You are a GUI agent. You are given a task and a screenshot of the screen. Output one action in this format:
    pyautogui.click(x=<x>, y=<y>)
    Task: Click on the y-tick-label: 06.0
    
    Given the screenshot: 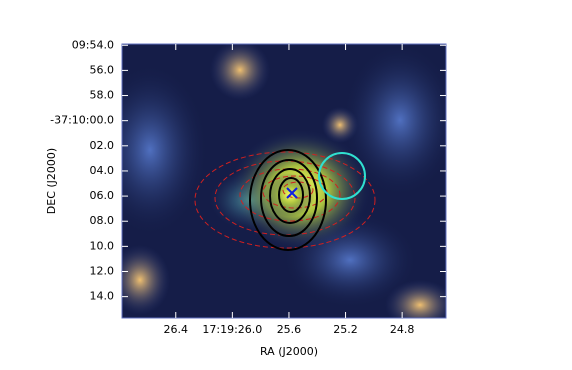 What is the action you would take?
    pyautogui.click(x=102, y=195)
    